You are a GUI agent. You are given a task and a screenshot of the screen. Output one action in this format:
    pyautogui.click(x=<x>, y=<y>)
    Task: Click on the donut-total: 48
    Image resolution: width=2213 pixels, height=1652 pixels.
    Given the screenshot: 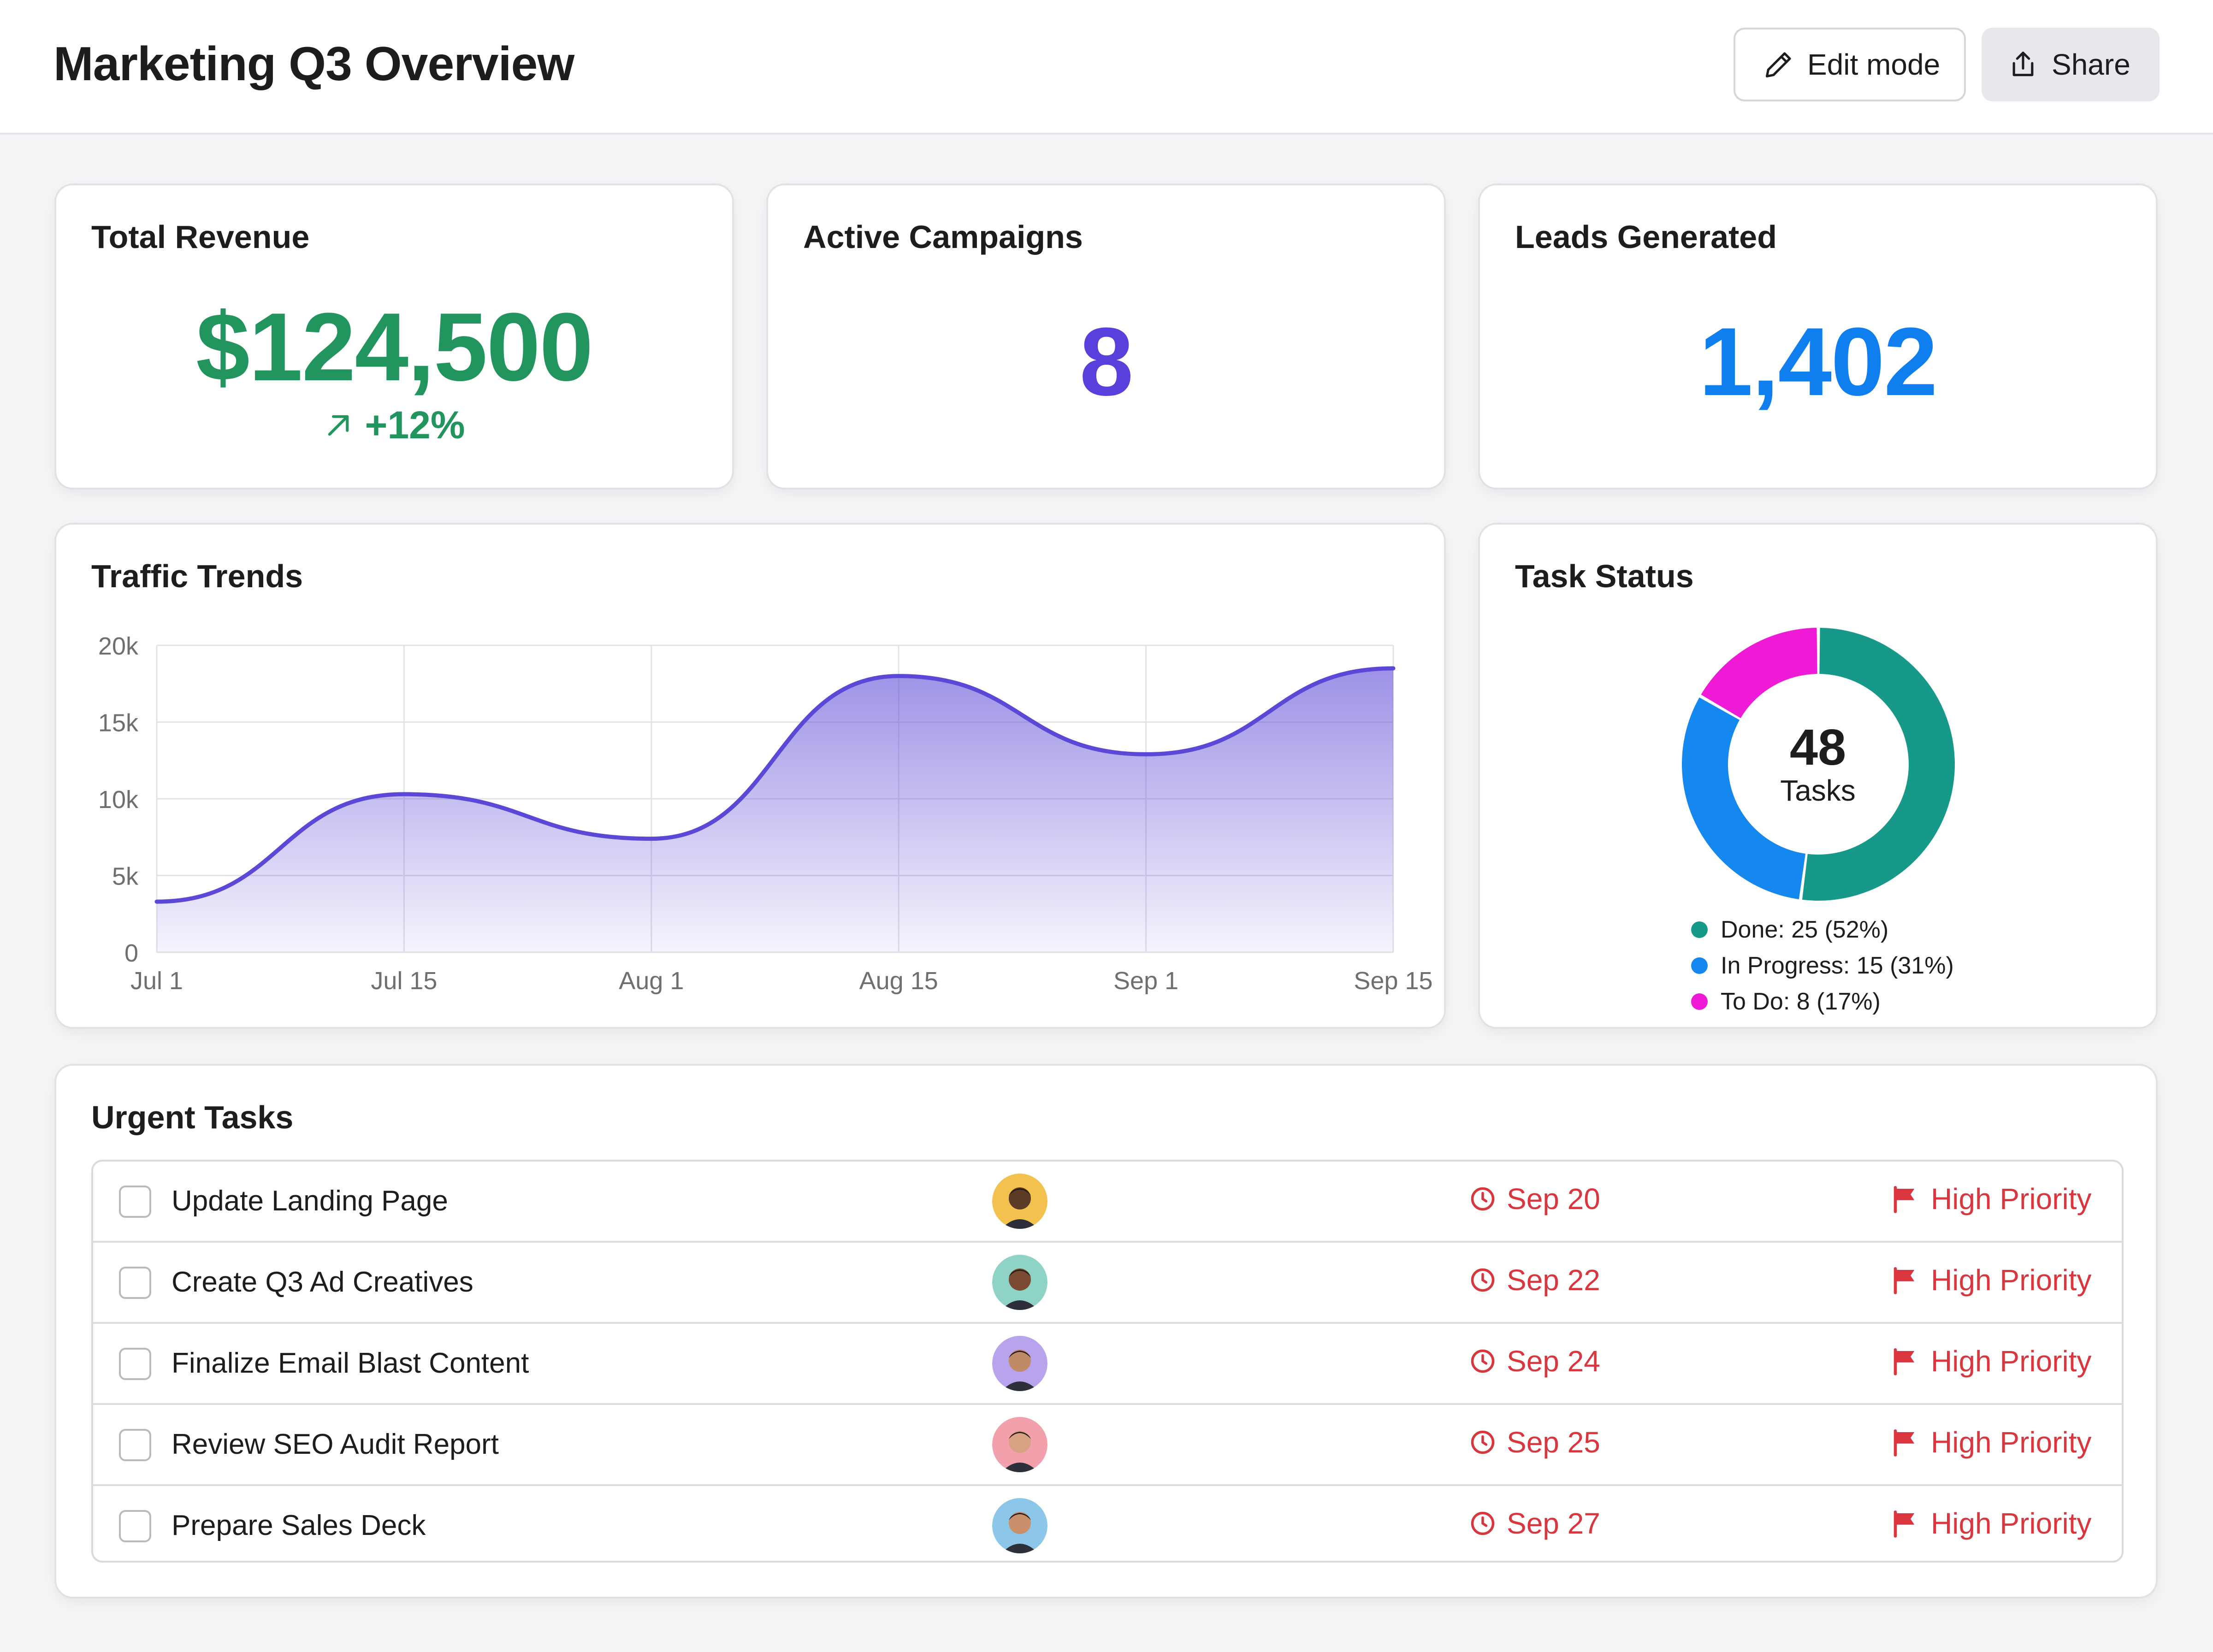 What is the action you would take?
    pyautogui.click(x=1817, y=747)
    